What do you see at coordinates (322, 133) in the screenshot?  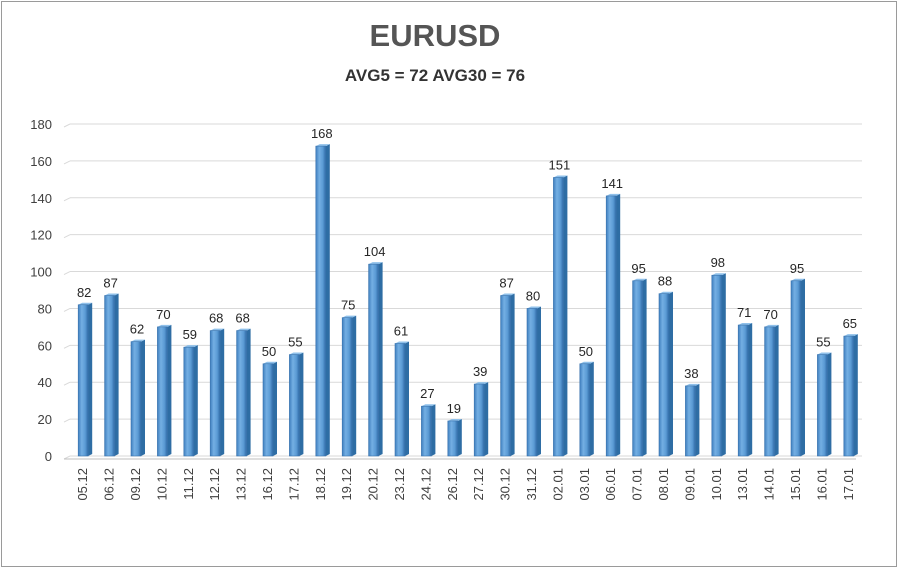 I see `data-label: 168` at bounding box center [322, 133].